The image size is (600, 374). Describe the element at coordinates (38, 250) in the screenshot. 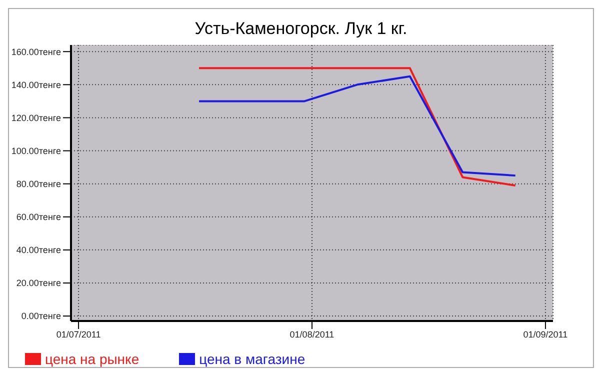

I see `y-tick-label: 40.00тенге` at that location.